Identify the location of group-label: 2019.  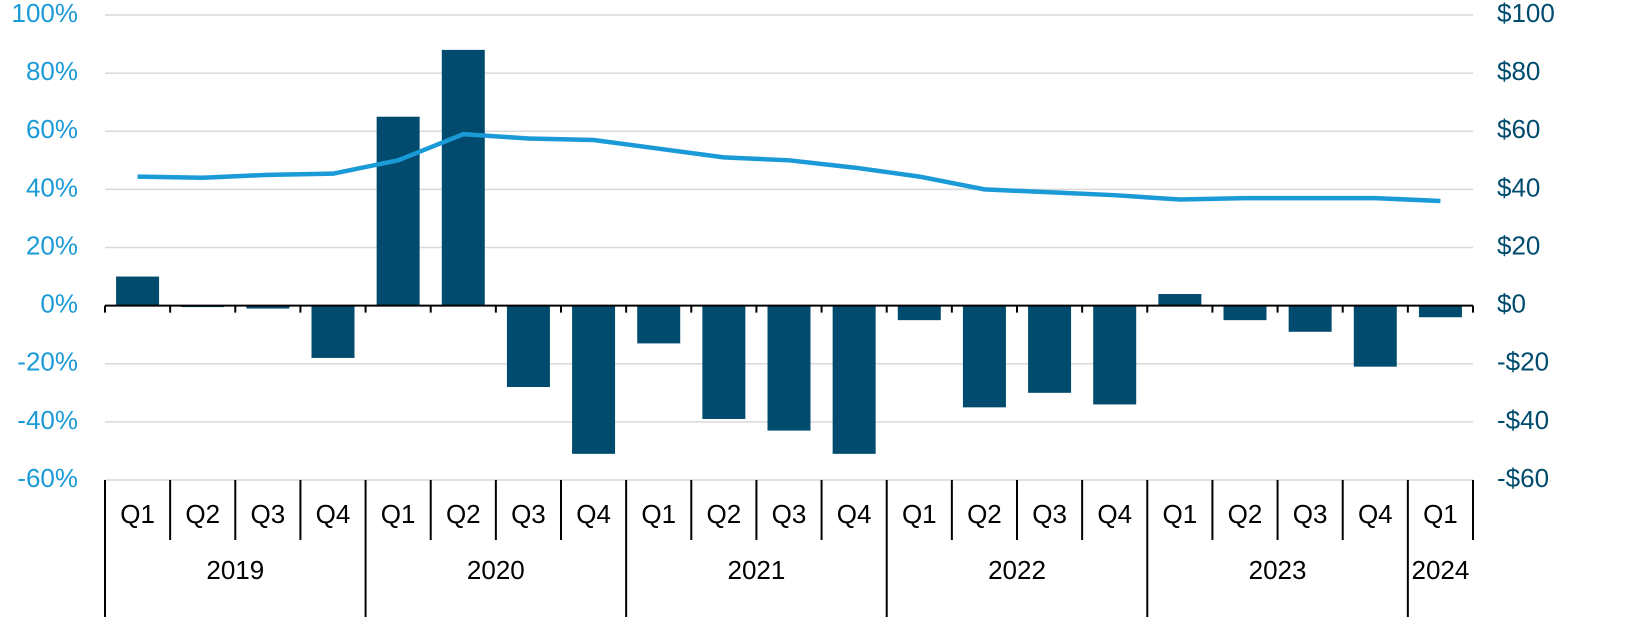
(235, 570).